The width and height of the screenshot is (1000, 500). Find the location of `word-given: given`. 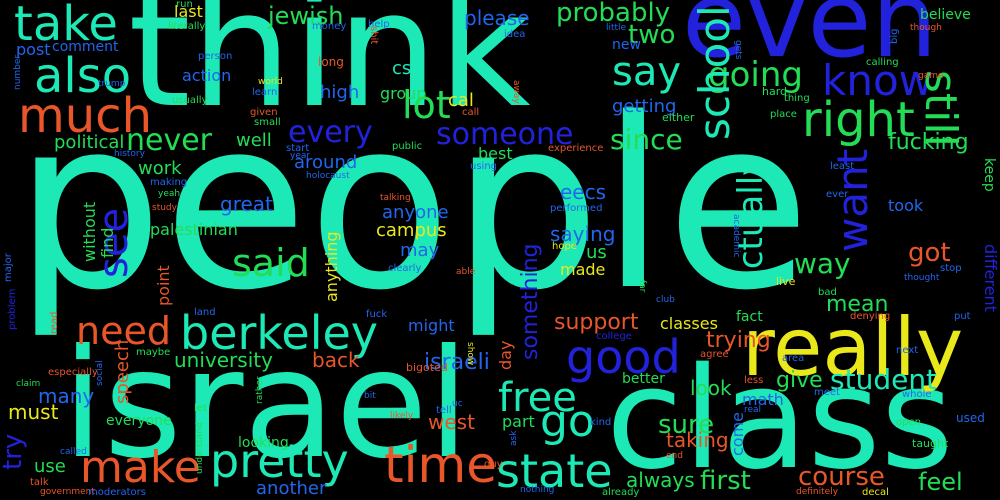

word-given: given is located at coordinates (264, 112).